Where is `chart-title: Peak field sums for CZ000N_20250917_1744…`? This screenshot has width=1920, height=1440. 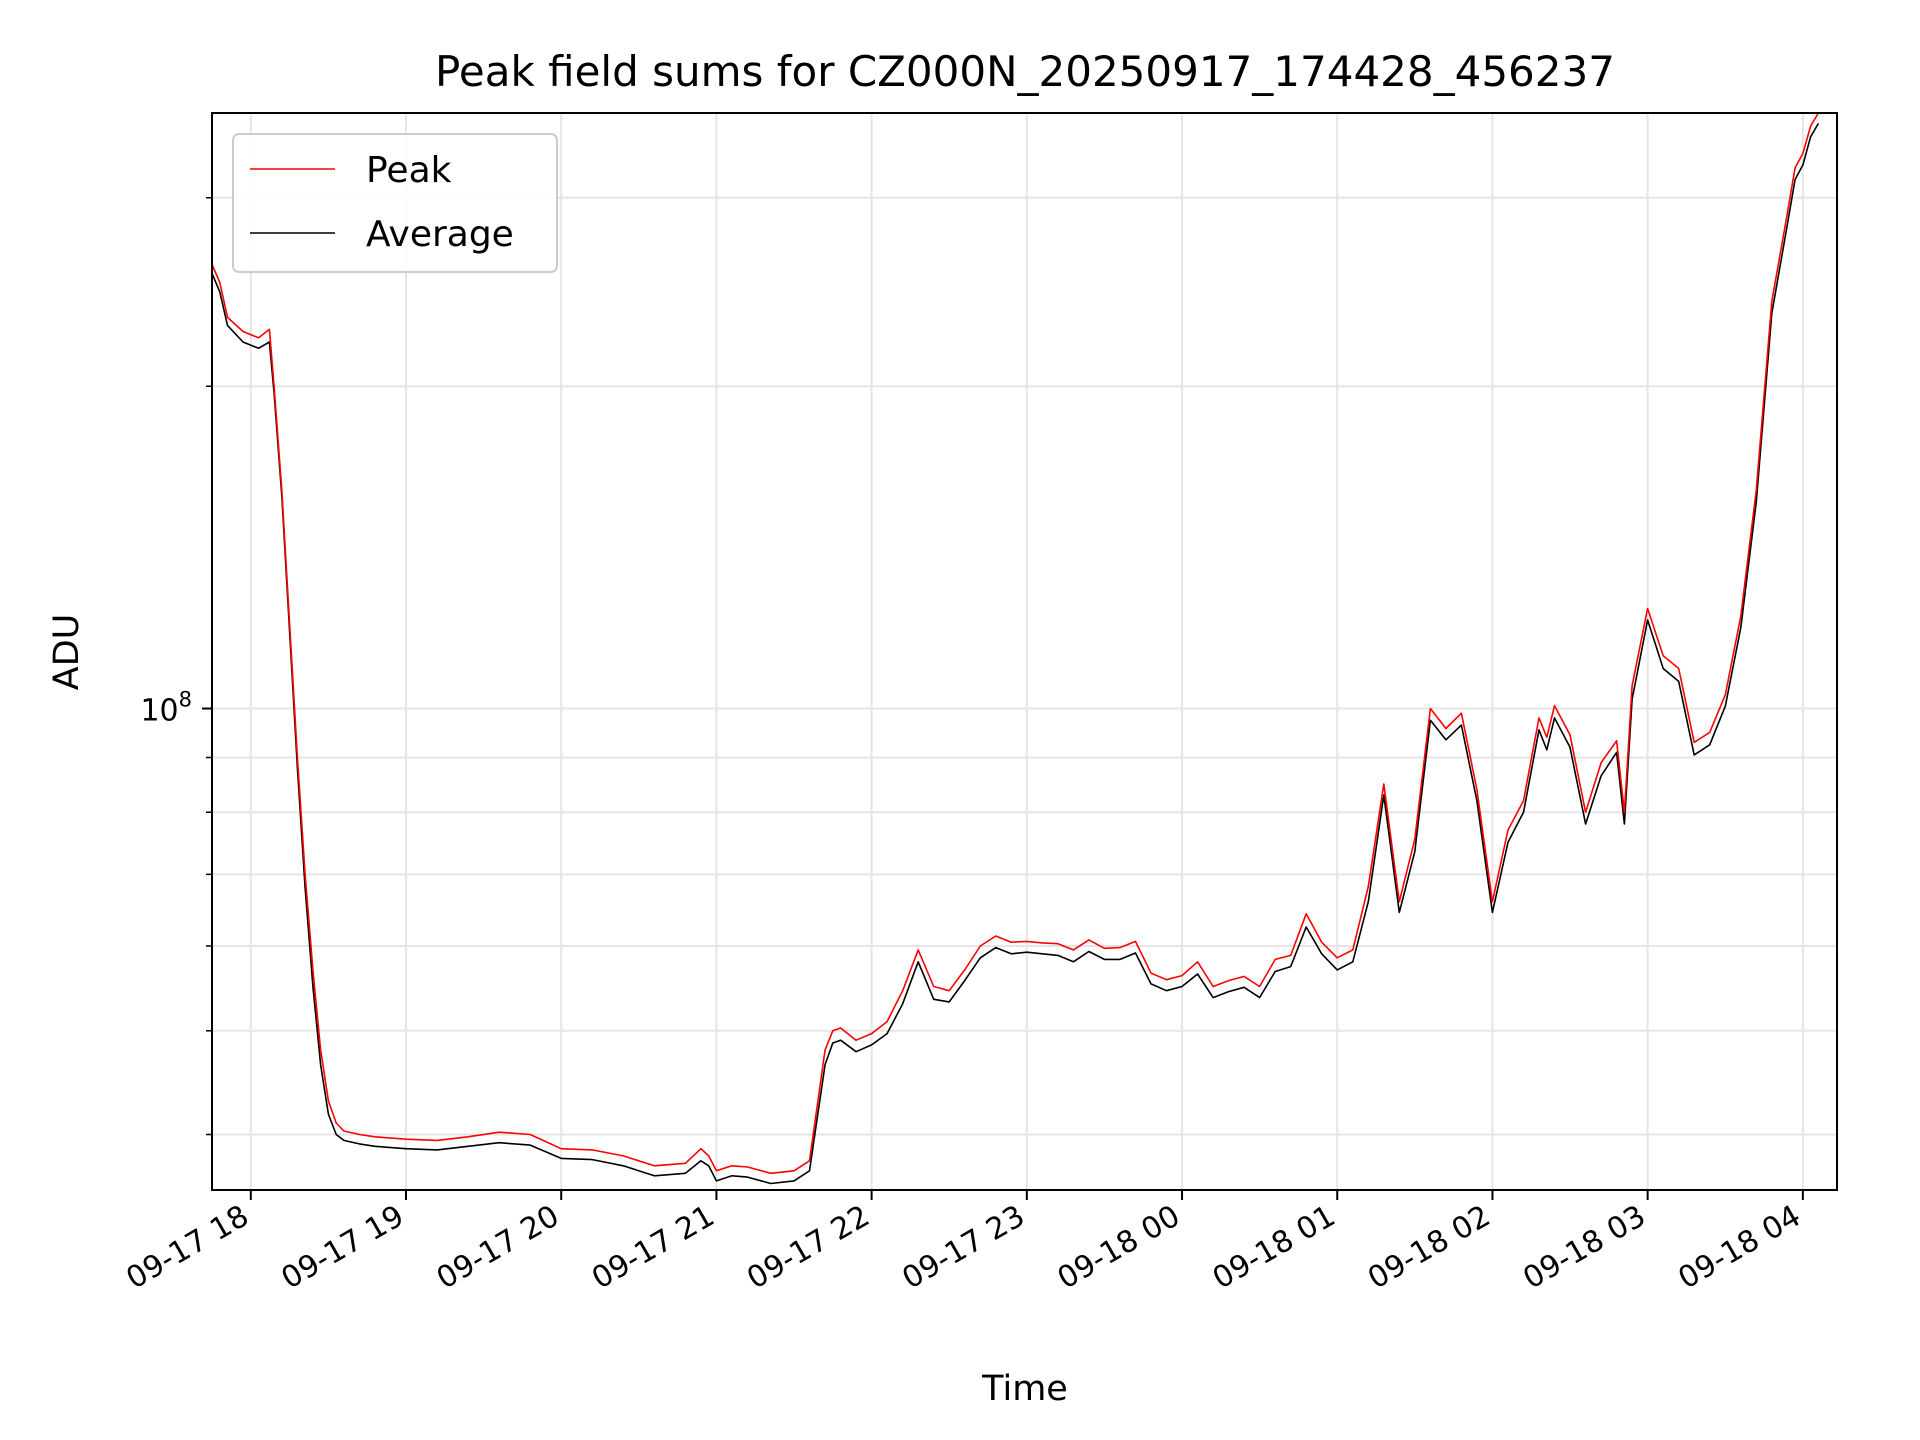 chart-title: Peak field sums for CZ000N_20250917_1744… is located at coordinates (1025, 71).